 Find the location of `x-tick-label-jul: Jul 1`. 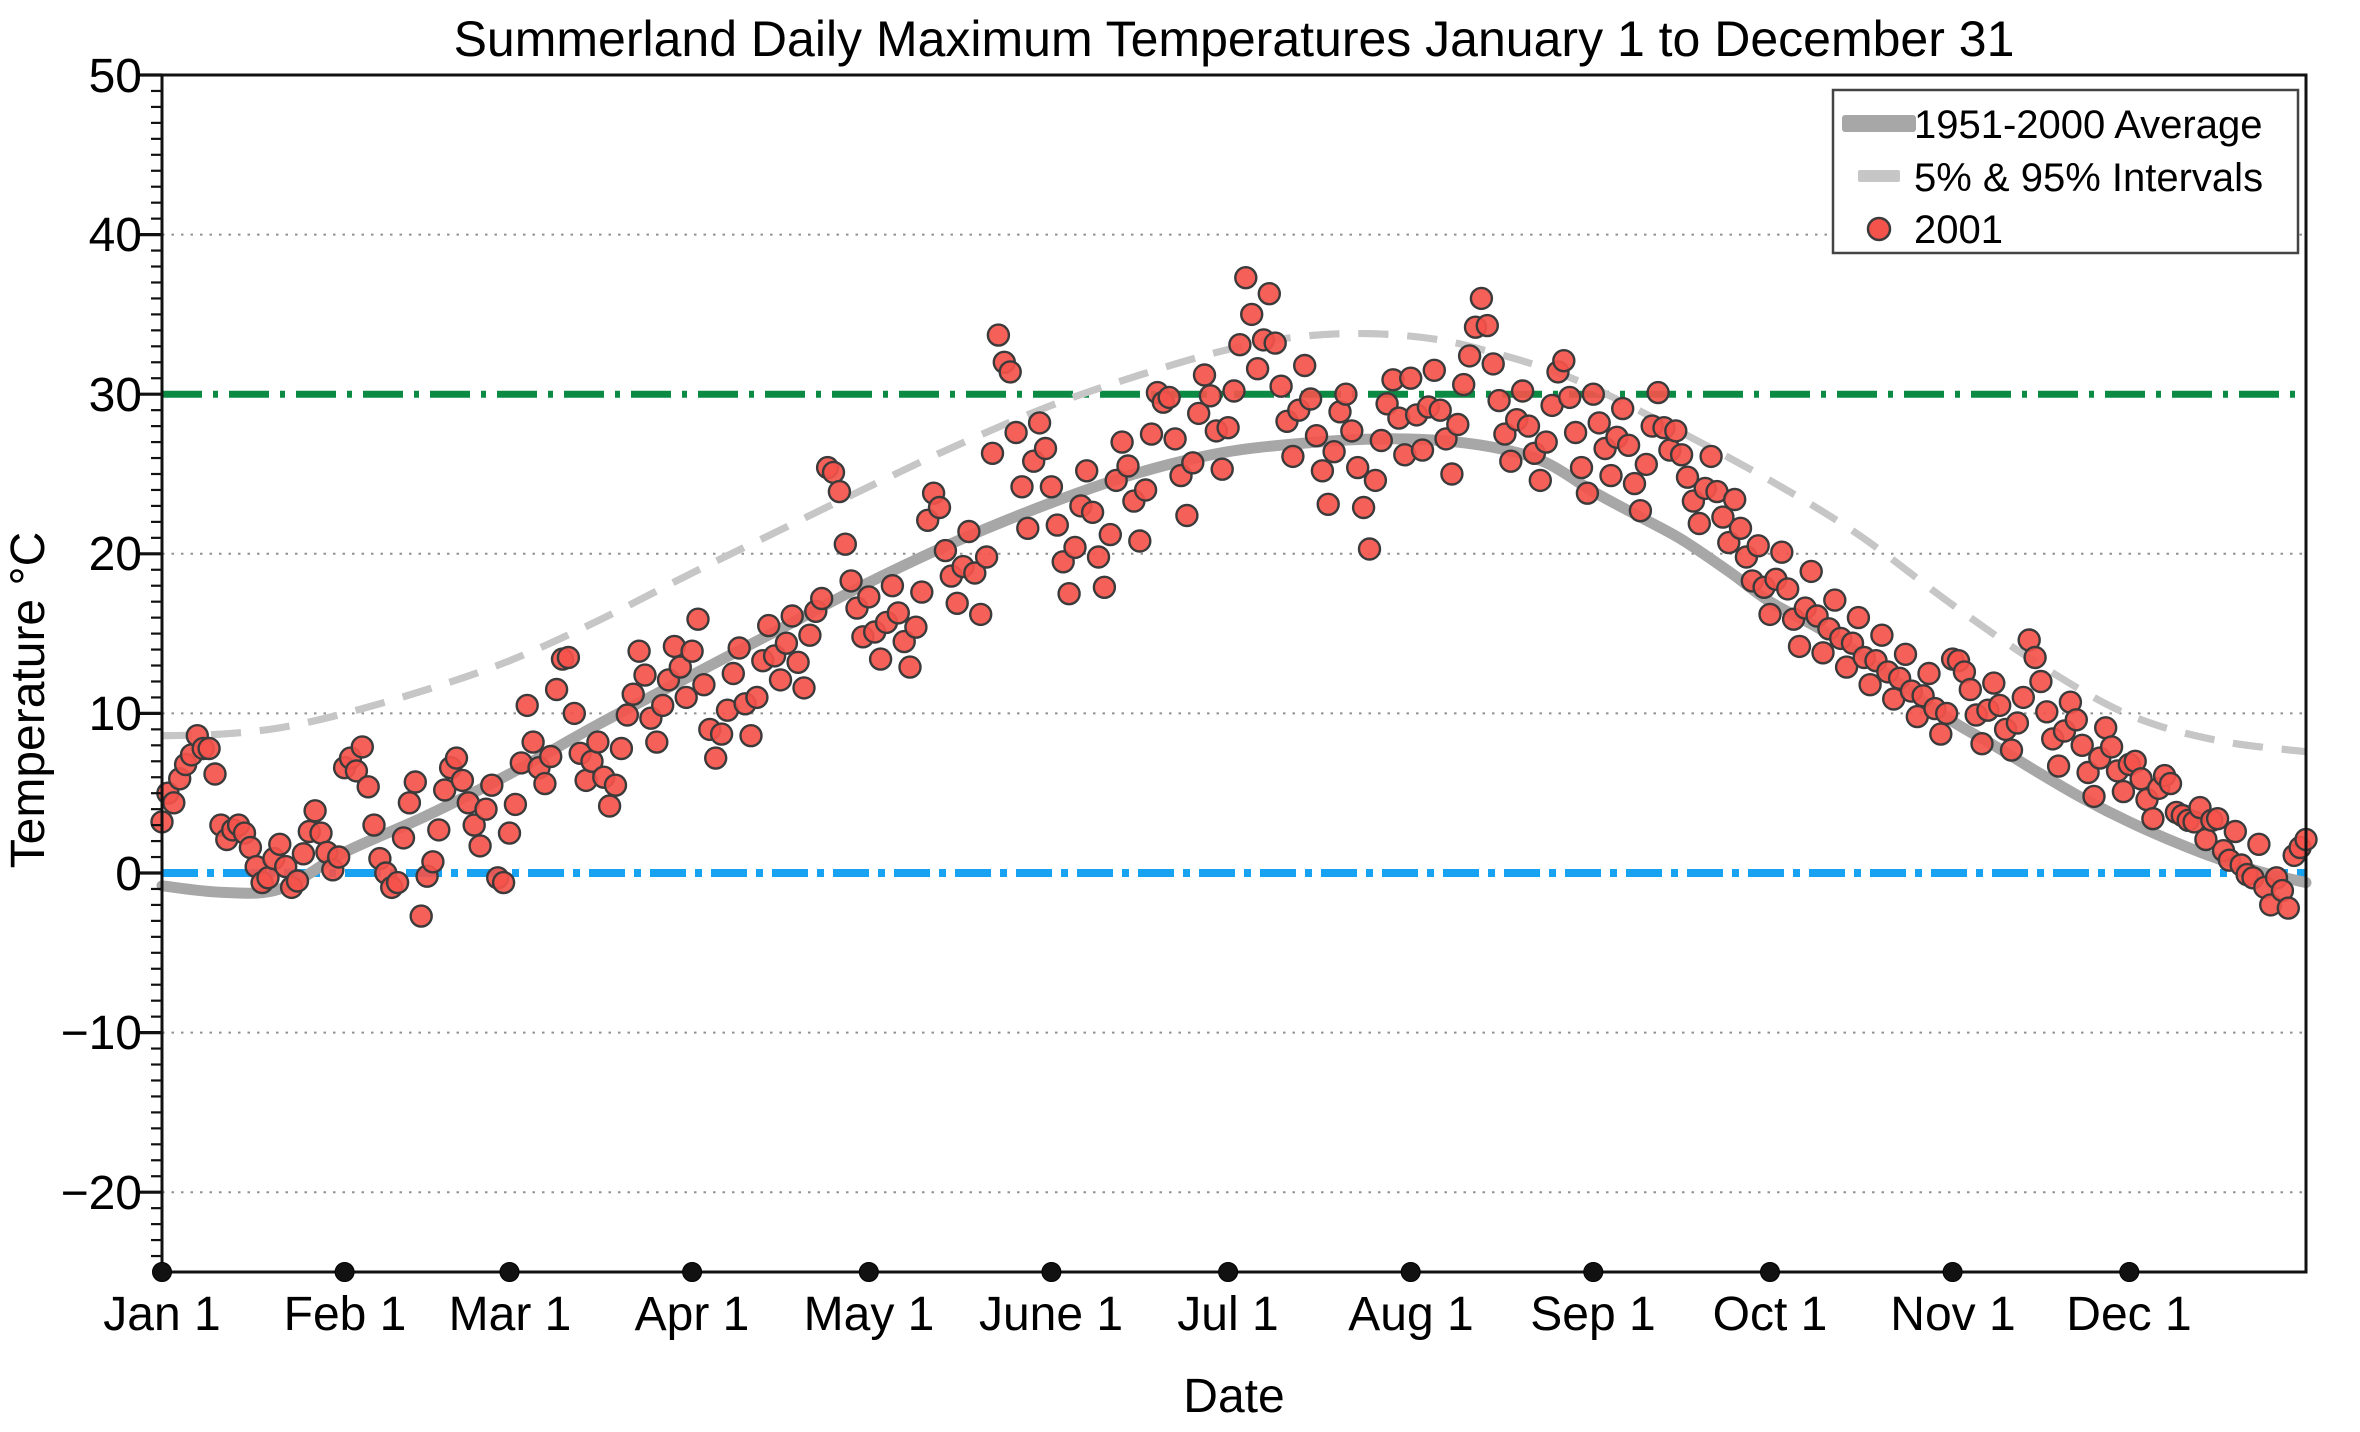

x-tick-label-jul: Jul 1 is located at coordinates (1227, 1314).